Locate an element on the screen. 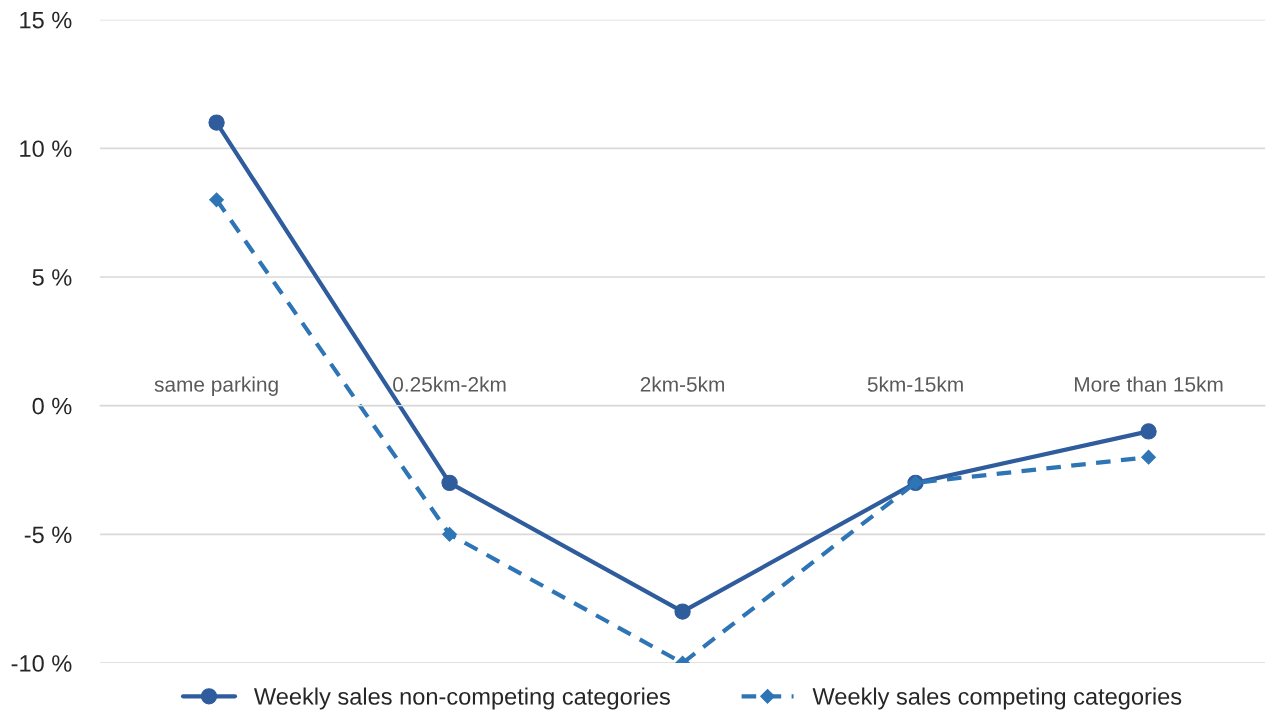 Image resolution: width=1283 pixels, height=727 pixels. y-tick-label: 0 % is located at coordinates (52, 406).